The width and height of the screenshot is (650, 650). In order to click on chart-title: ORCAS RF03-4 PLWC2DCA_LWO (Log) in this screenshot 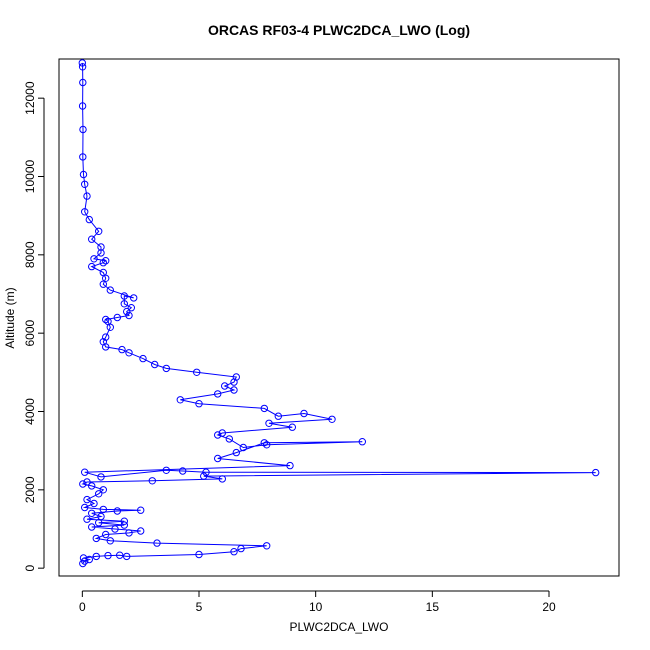, I will do `click(339, 30)`.